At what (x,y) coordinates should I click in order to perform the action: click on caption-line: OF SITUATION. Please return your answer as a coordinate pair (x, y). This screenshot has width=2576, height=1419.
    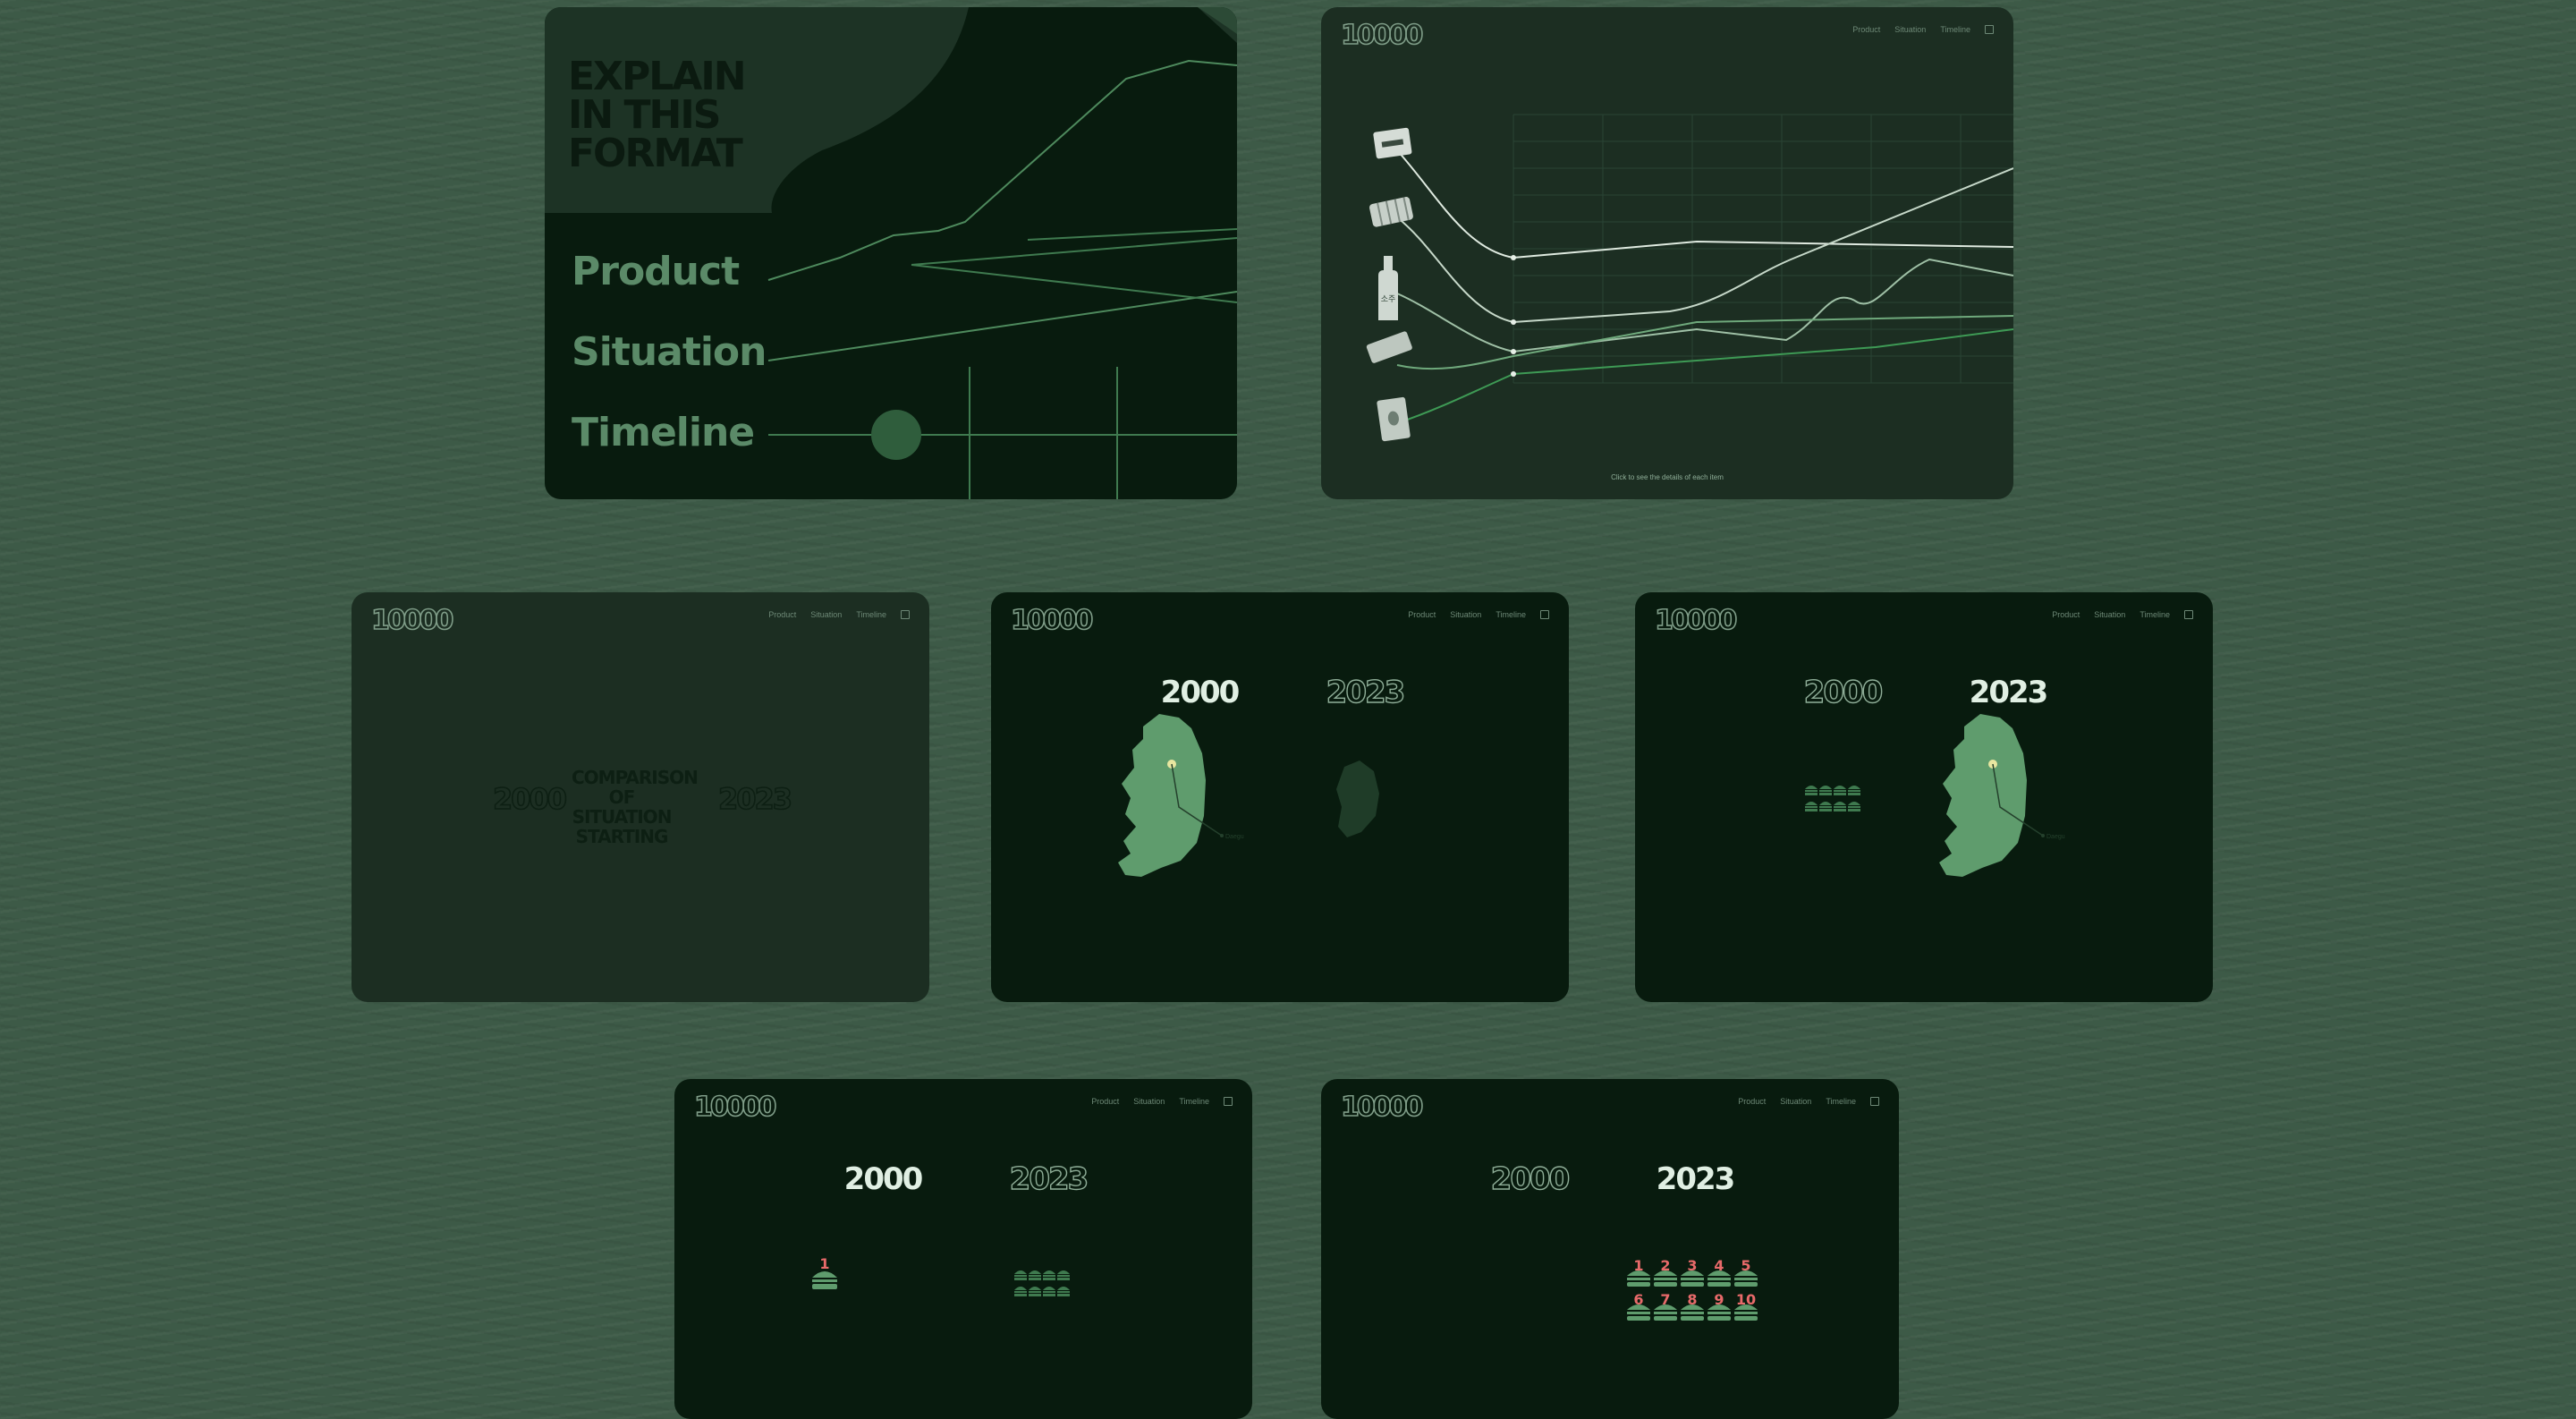
    Looking at the image, I should click on (622, 807).